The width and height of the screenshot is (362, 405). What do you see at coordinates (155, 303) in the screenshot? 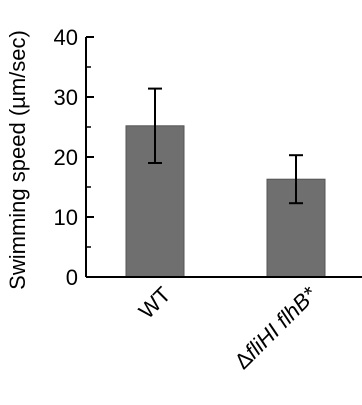
I see `x-tick-label-0: WT` at bounding box center [155, 303].